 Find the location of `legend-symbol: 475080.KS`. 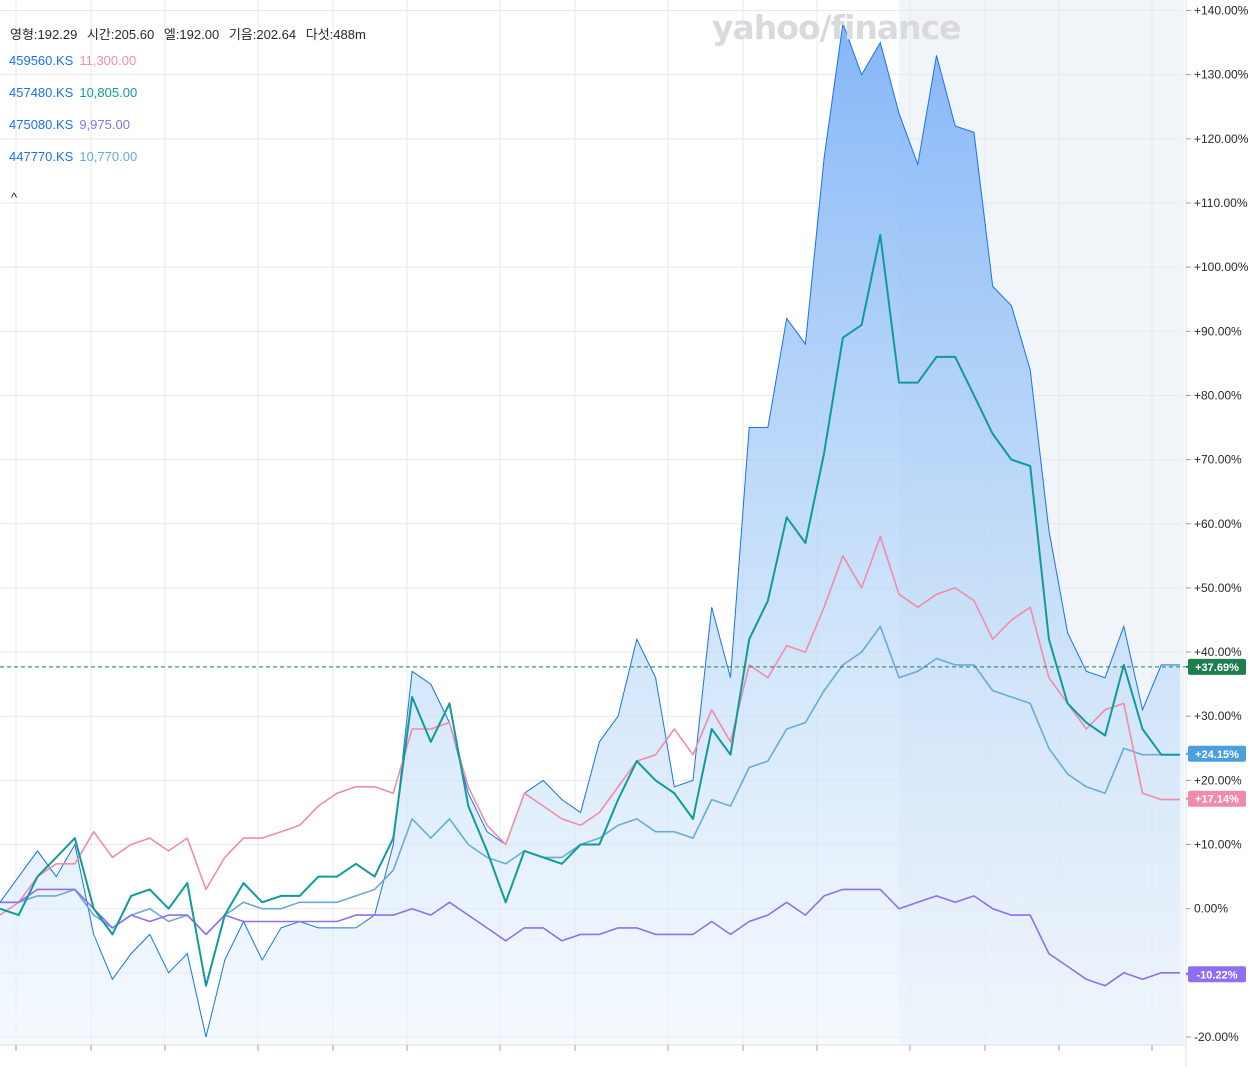

legend-symbol: 475080.KS is located at coordinates (41, 124).